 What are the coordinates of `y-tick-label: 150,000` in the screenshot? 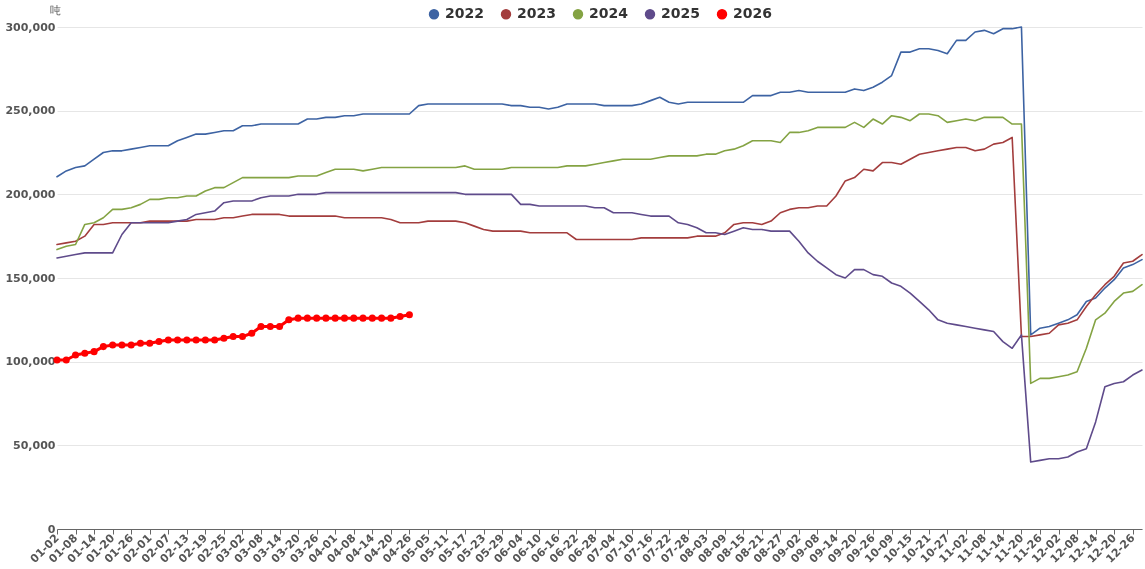 It's located at (30, 278).